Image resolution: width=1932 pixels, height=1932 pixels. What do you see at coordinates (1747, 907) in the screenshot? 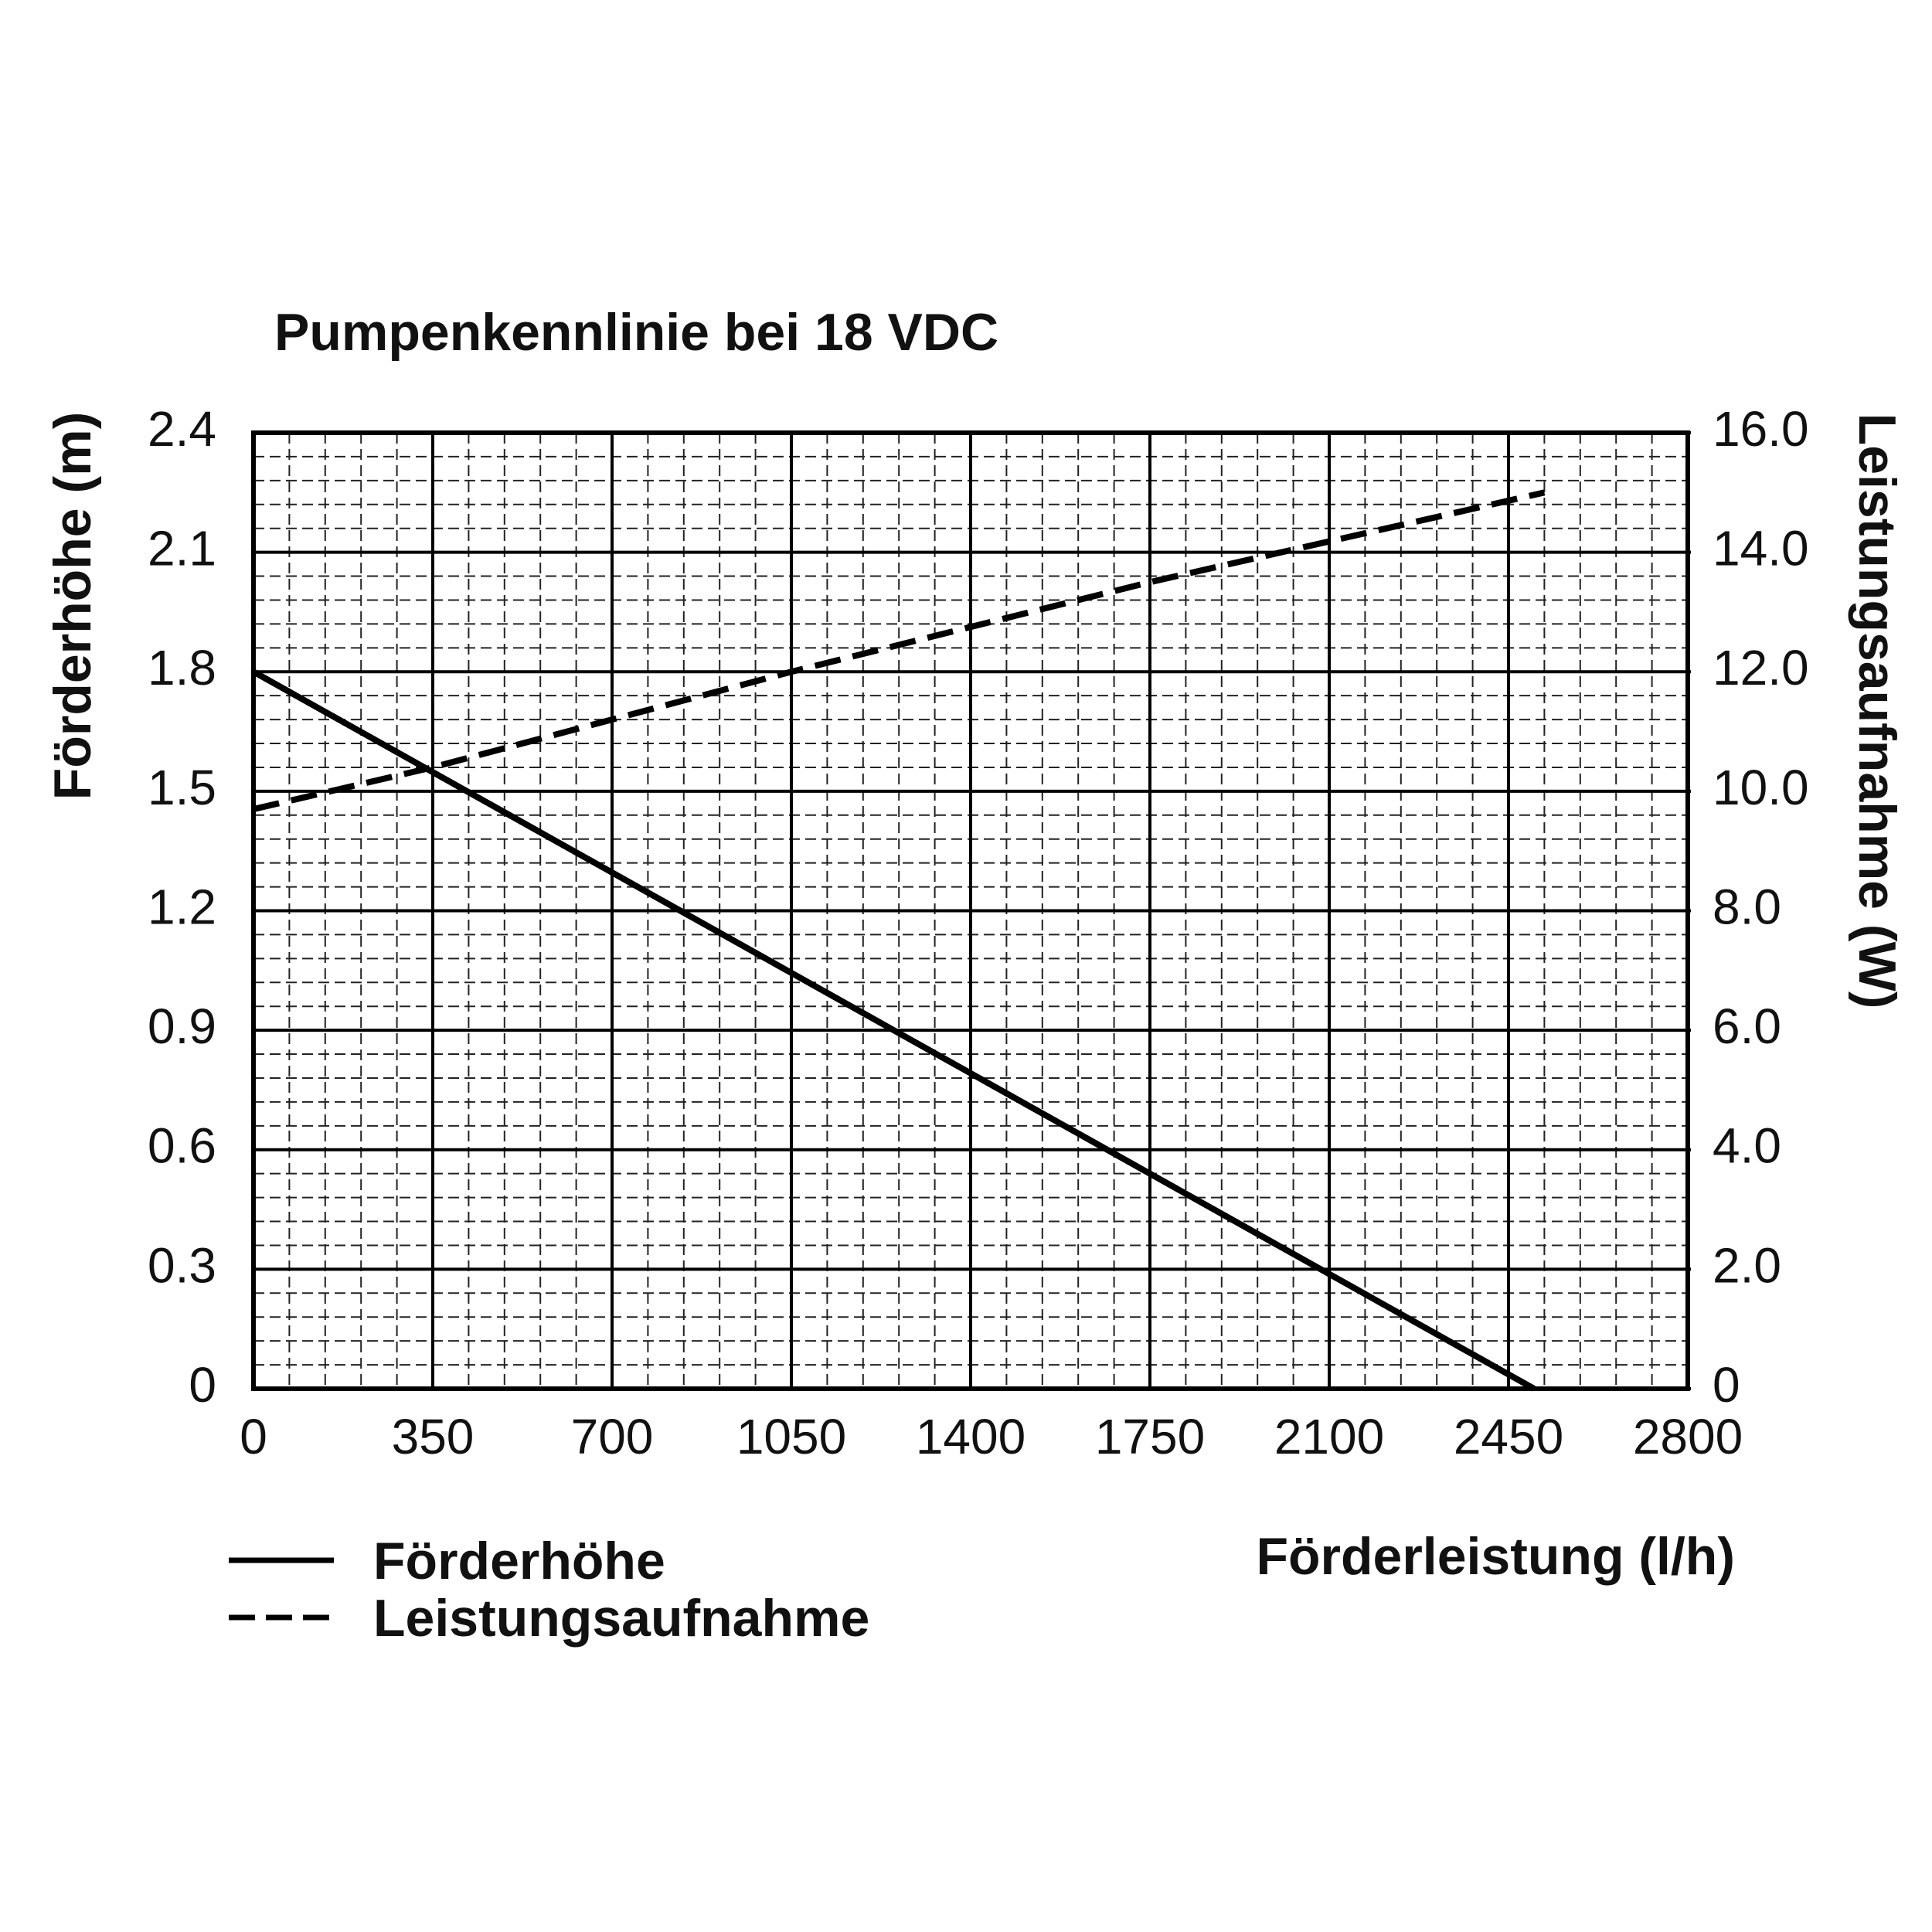
I see `y2-tick-label: 8.0` at bounding box center [1747, 907].